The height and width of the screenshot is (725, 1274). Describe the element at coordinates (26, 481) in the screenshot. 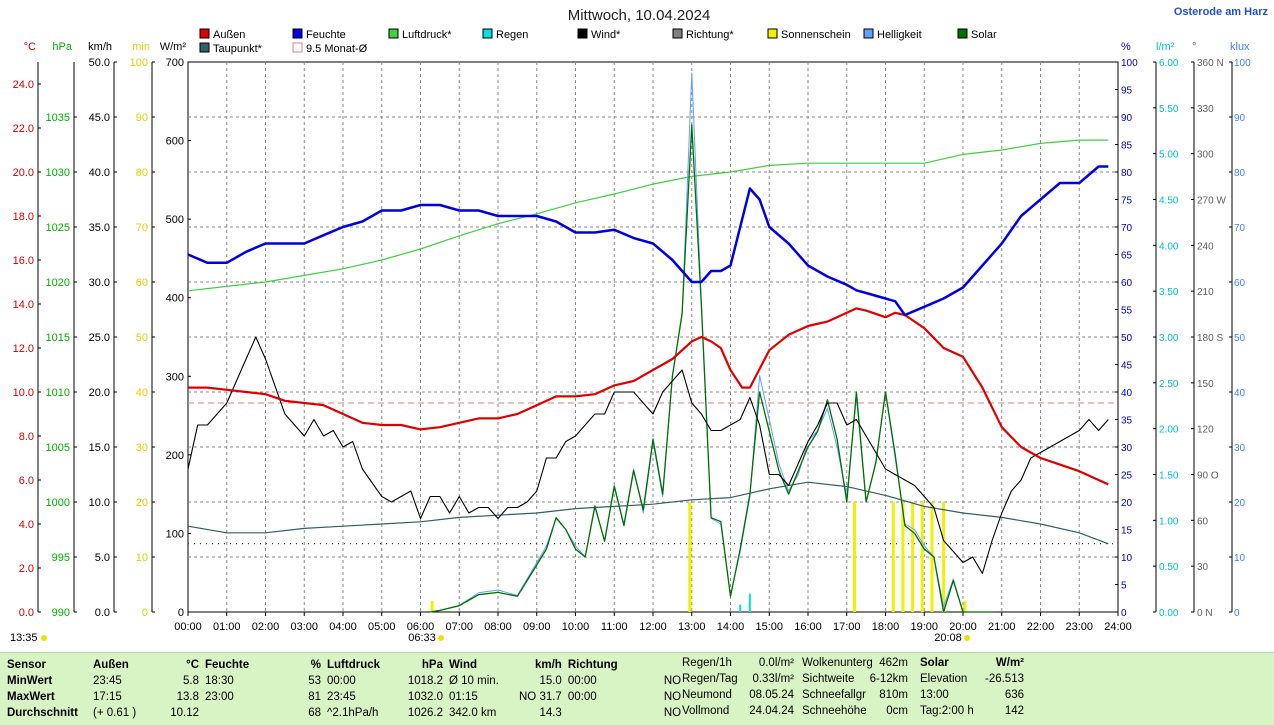

I see `left-tick-label: 6.0` at that location.